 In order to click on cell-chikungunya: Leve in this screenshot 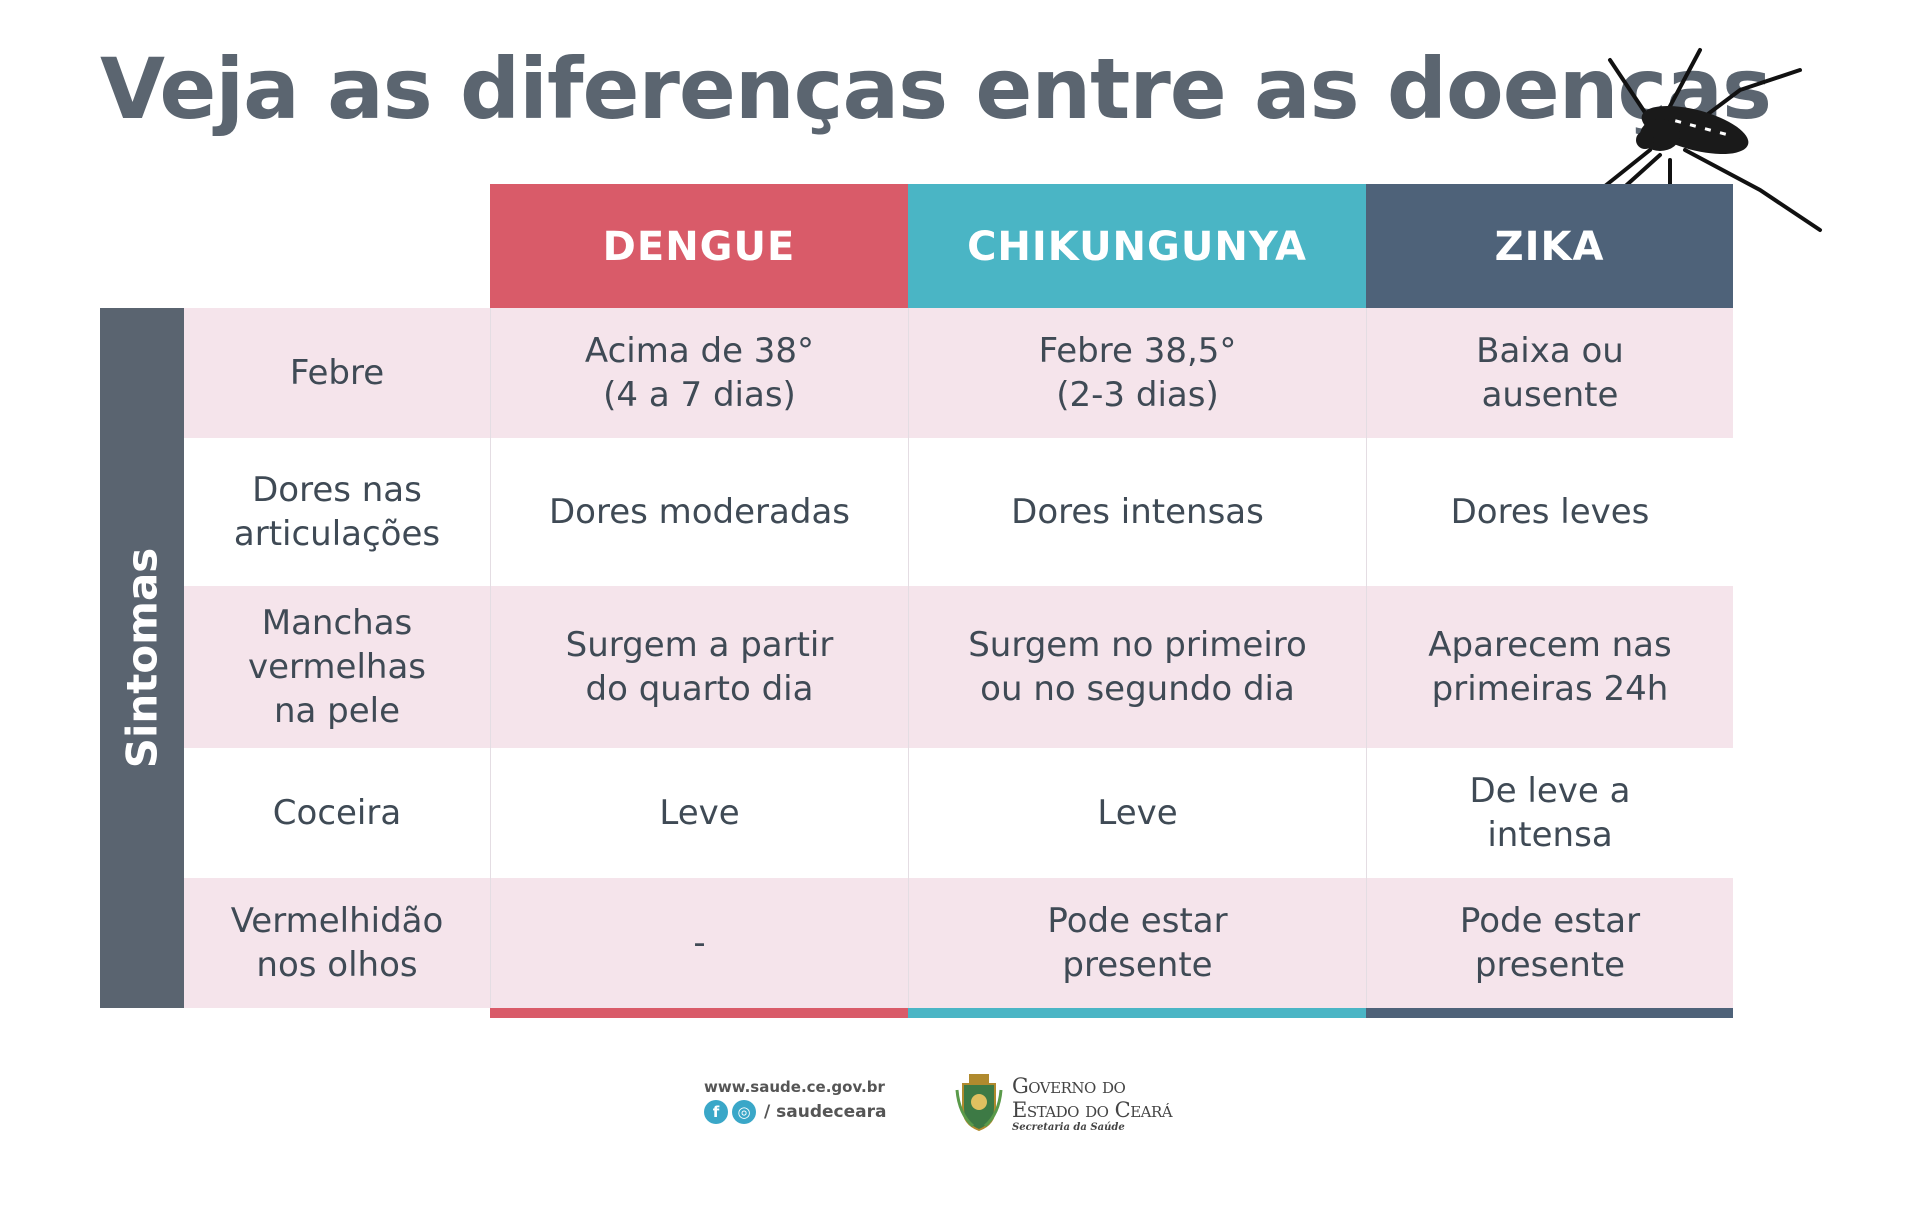, I will do `click(1137, 813)`.